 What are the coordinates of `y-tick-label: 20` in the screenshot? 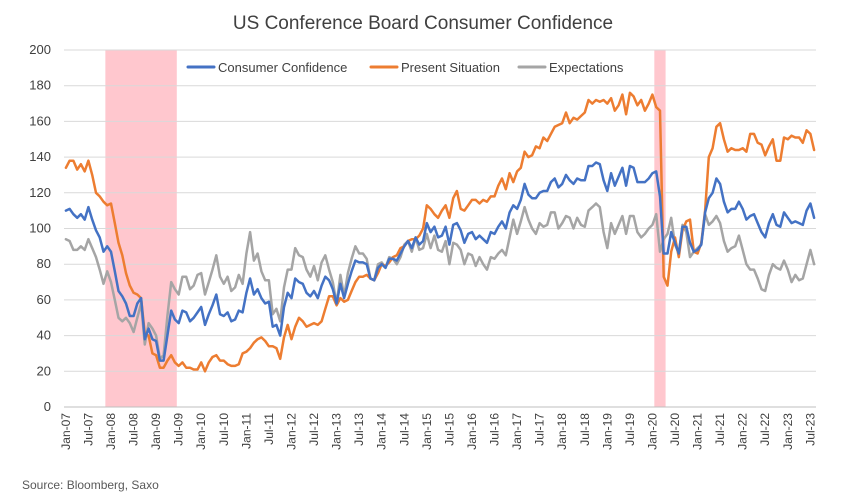 It's located at (44, 370).